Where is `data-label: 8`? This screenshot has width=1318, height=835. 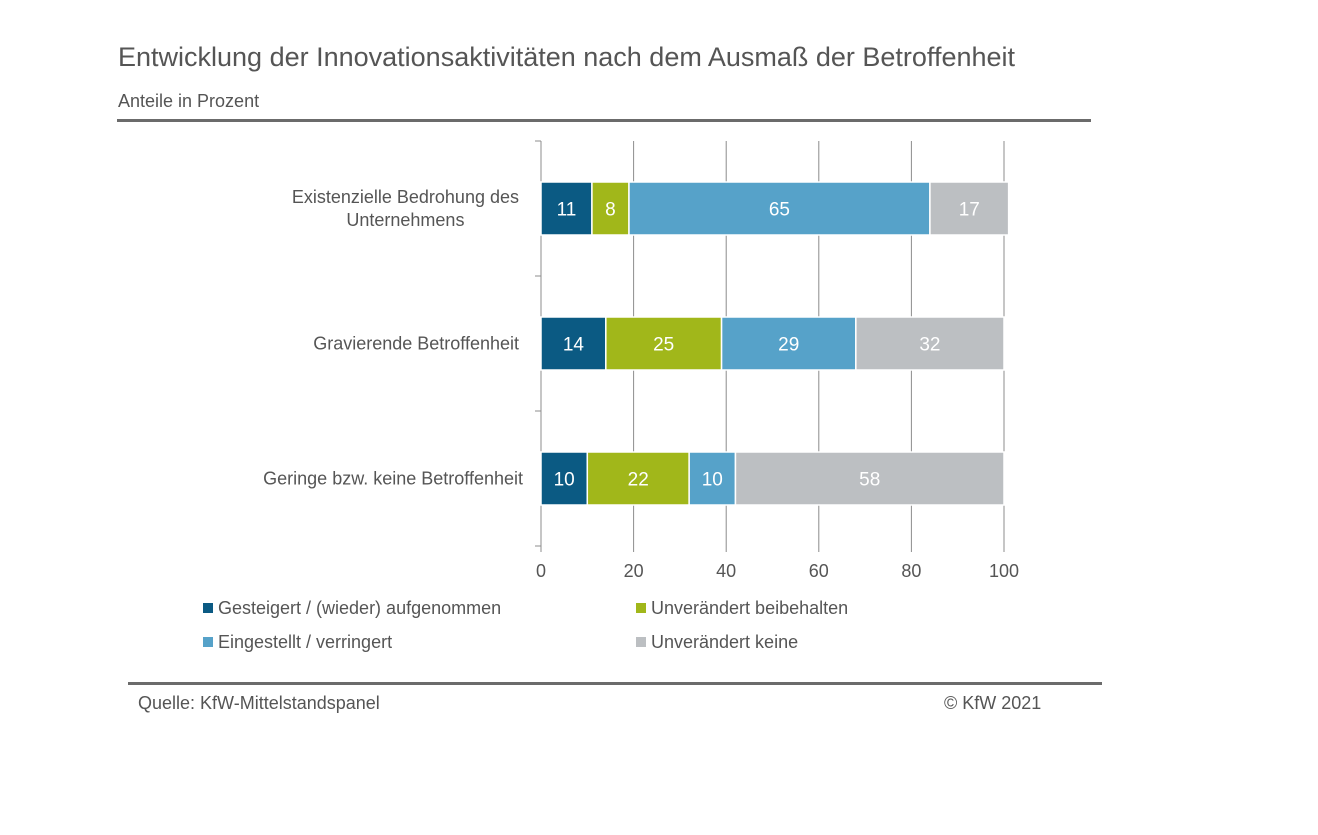
data-label: 8 is located at coordinates (610, 210).